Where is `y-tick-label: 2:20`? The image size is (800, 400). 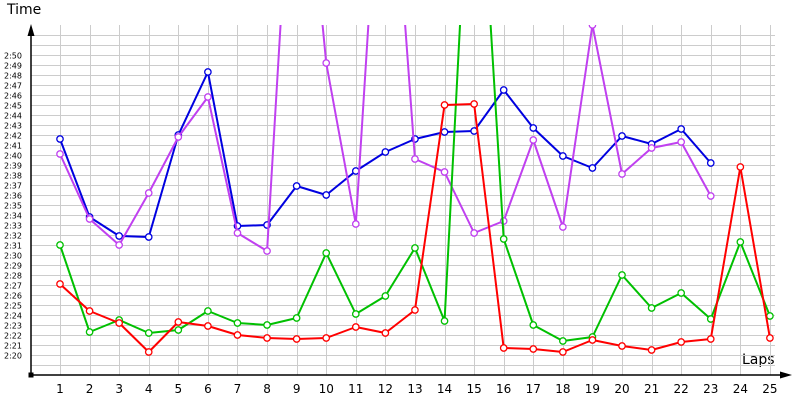 y-tick-label: 2:20 is located at coordinates (13, 356).